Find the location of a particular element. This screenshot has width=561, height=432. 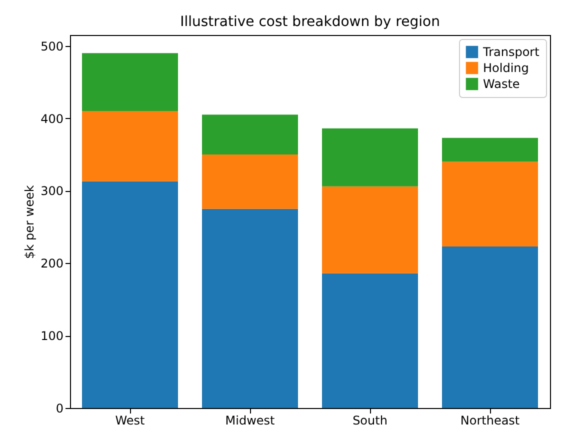

y-tick-label: 200 is located at coordinates (52, 263).